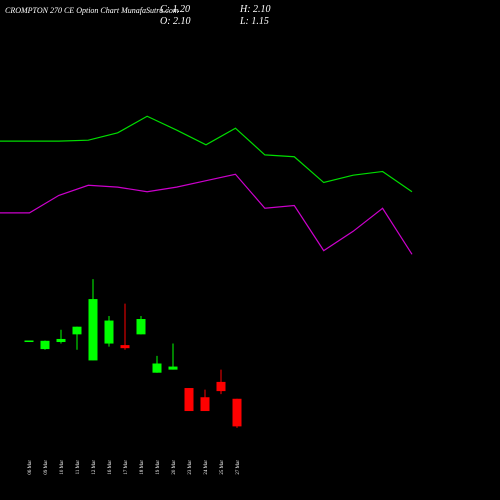  What do you see at coordinates (62, 467) in the screenshot?
I see `x-tick-label: 10 Mar` at bounding box center [62, 467].